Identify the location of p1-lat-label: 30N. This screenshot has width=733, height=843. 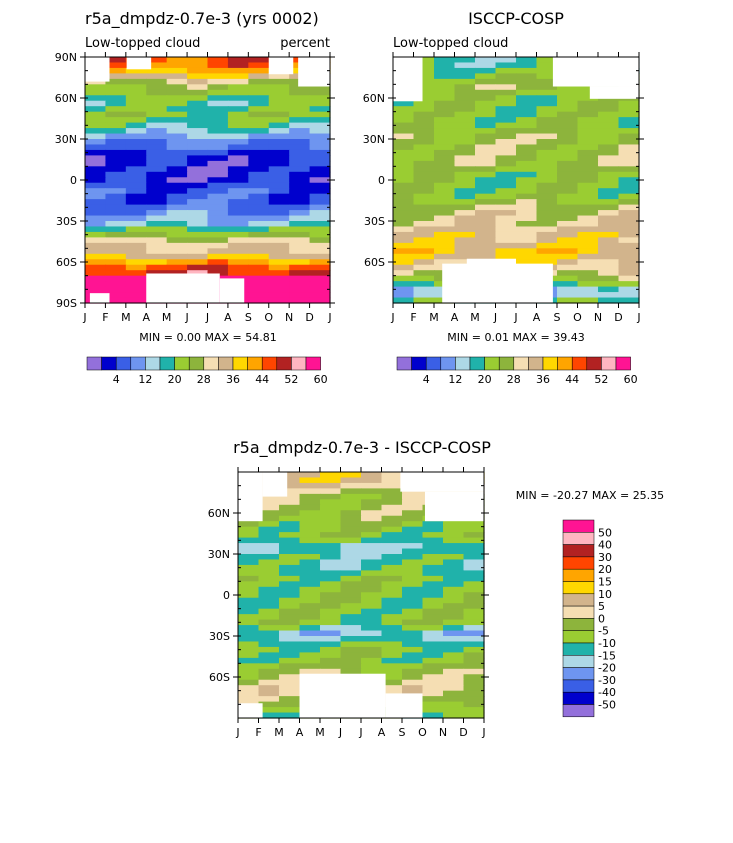
(66, 139).